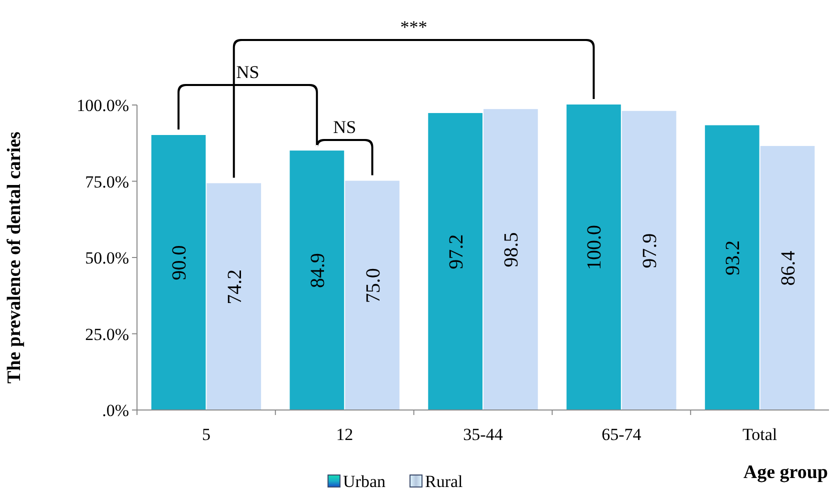 The image size is (832, 495). I want to click on data-label: 84.9, so click(317, 270).